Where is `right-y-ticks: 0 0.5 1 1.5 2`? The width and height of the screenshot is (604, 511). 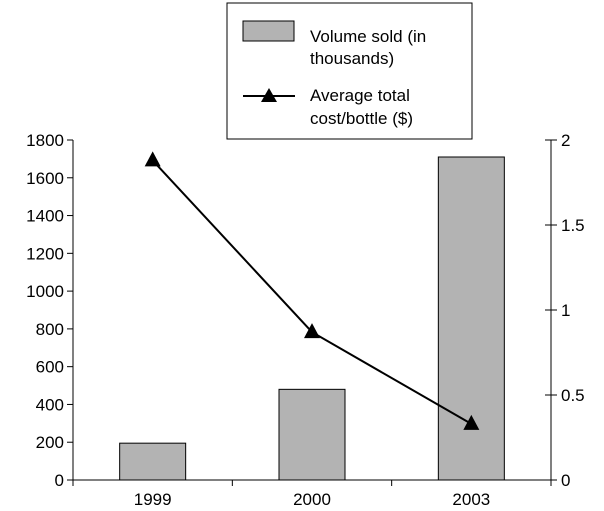
right-y-ticks: 0 0.5 1 1.5 2 is located at coordinates (565, 310).